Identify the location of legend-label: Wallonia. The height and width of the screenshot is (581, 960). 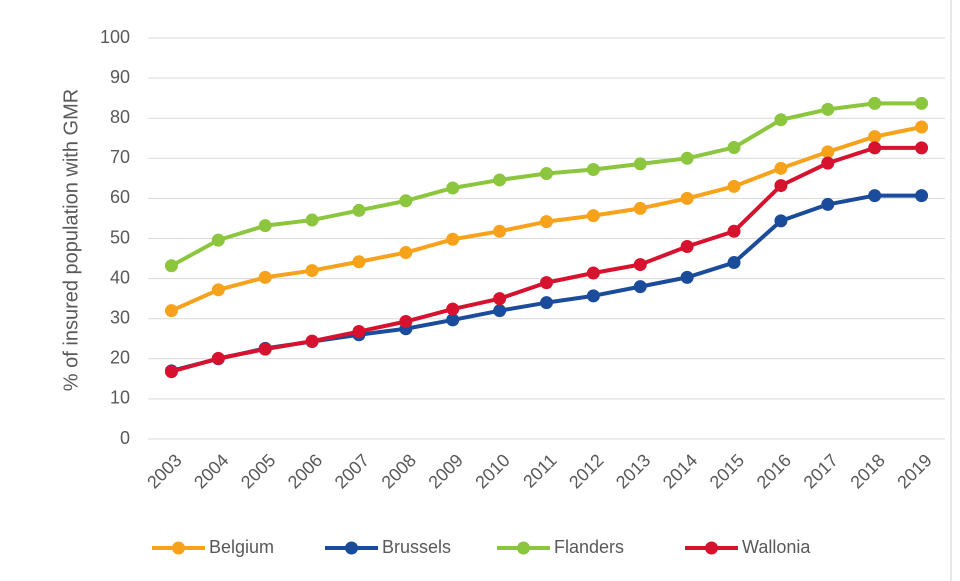
(776, 547).